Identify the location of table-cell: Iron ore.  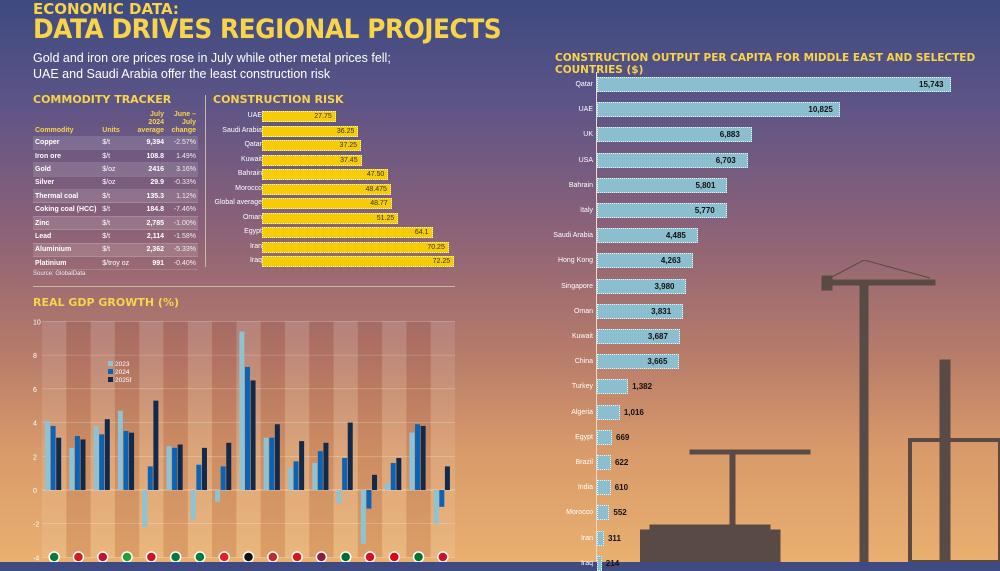
(67, 156).